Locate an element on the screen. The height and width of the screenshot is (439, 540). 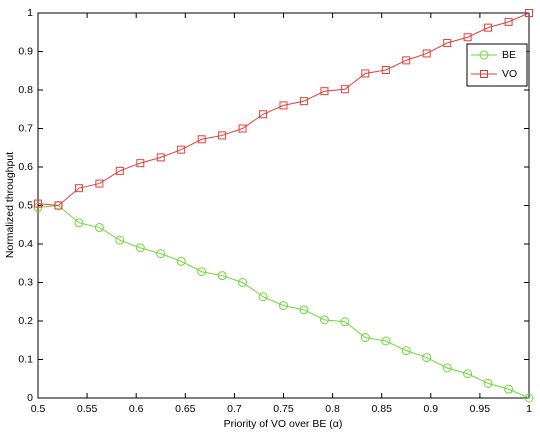
y-tick-label: 0.2 is located at coordinates (25, 321).